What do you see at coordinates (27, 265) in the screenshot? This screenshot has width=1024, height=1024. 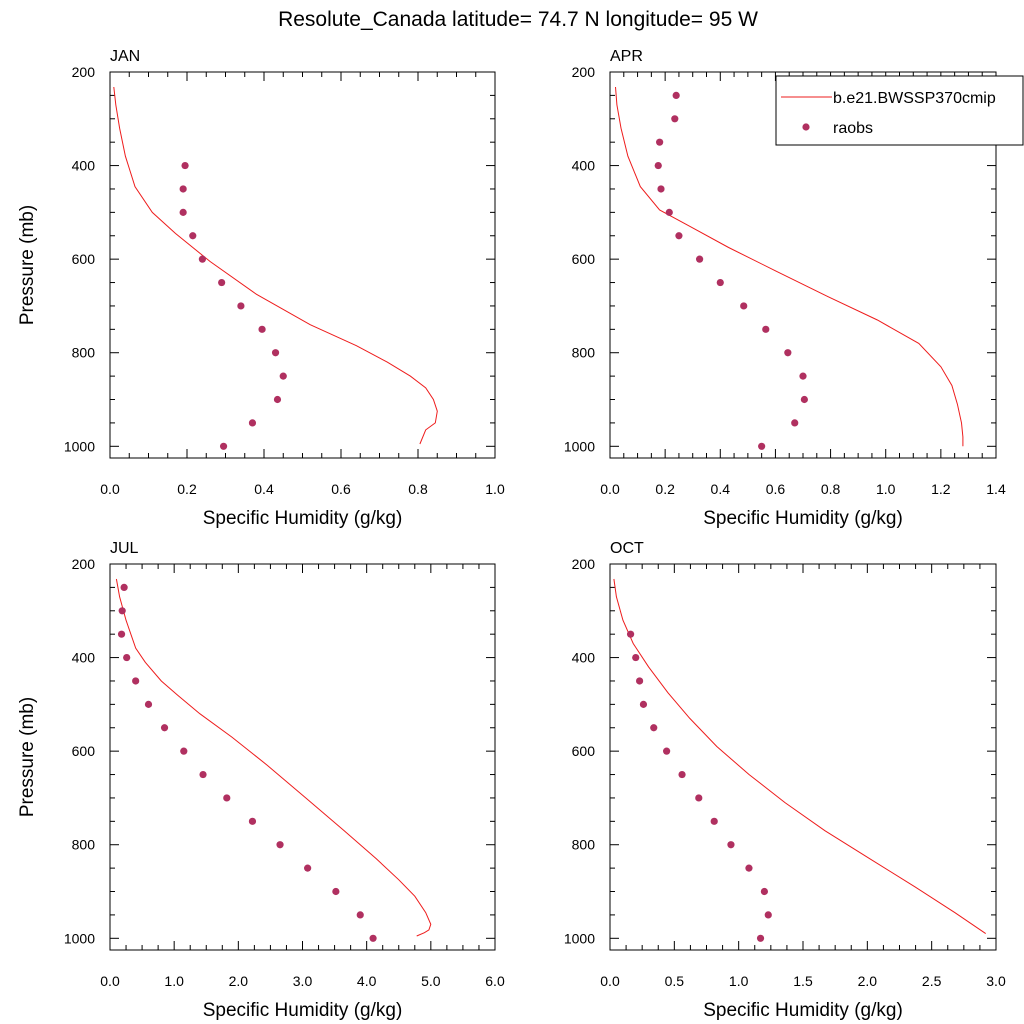 I see `y-axis-label: Pressure (mb)` at bounding box center [27, 265].